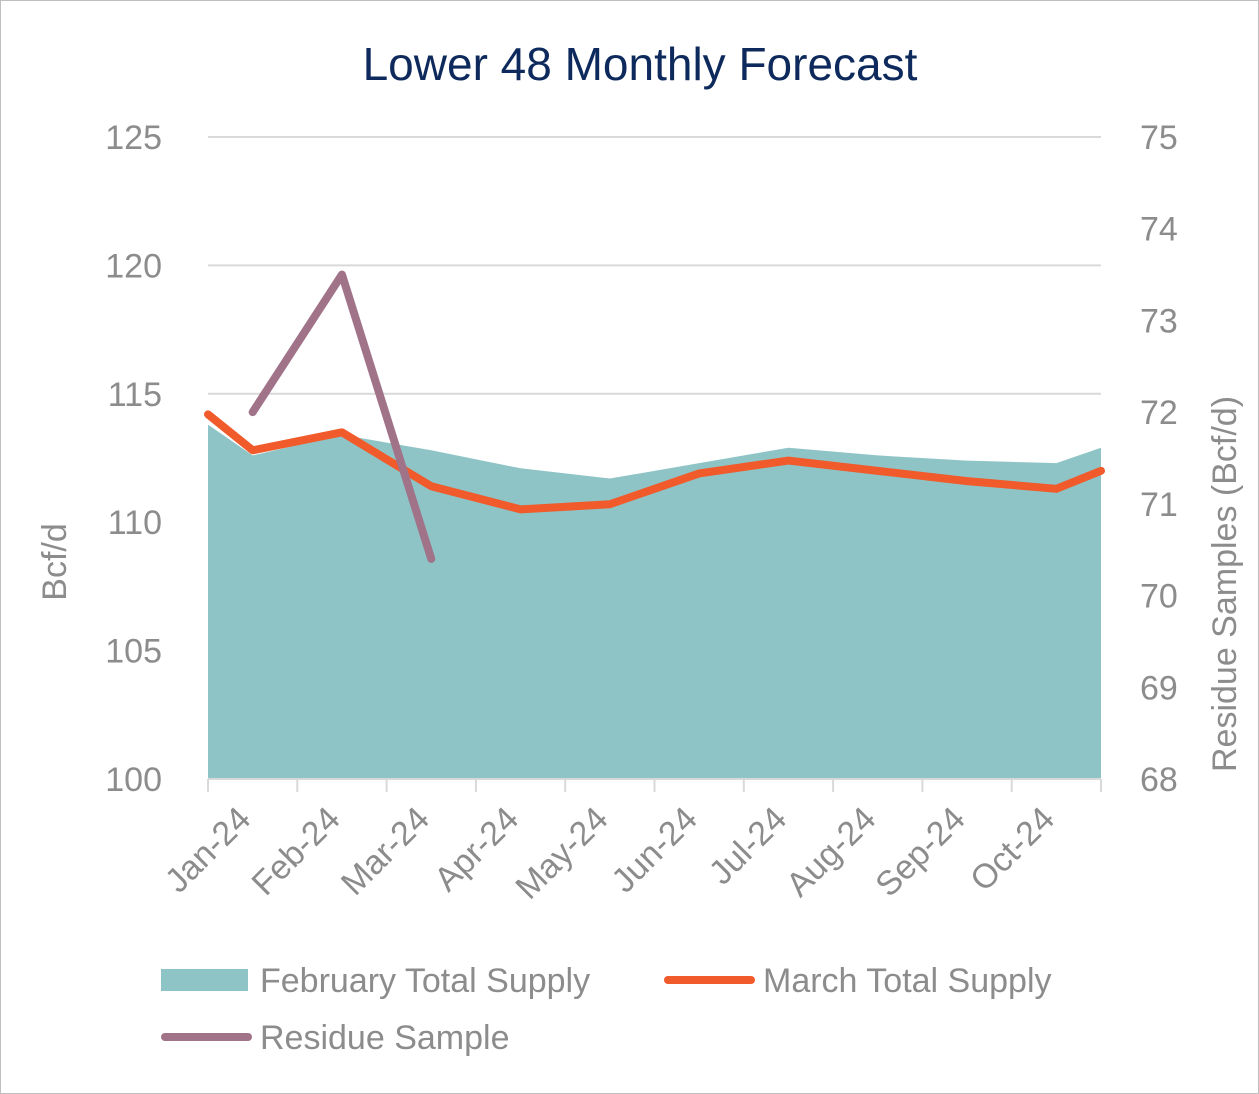  What do you see at coordinates (135, 523) in the screenshot?
I see `y-tick-label: 110` at bounding box center [135, 523].